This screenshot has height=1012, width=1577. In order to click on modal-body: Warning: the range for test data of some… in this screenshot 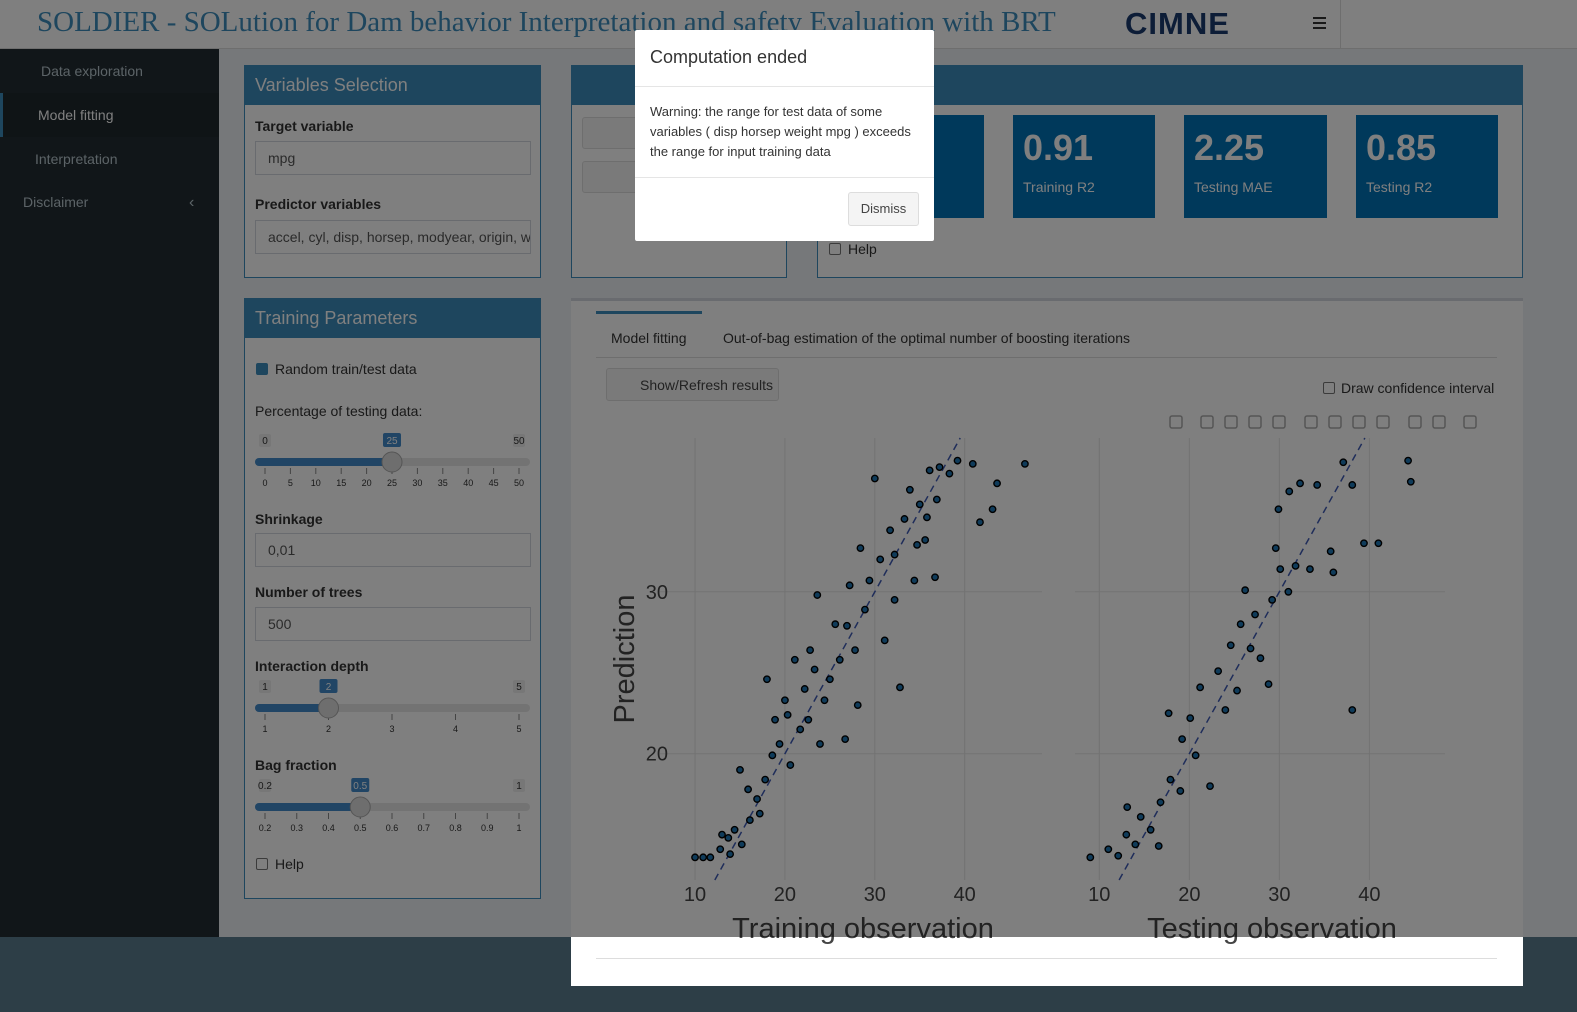, I will do `click(780, 131)`.